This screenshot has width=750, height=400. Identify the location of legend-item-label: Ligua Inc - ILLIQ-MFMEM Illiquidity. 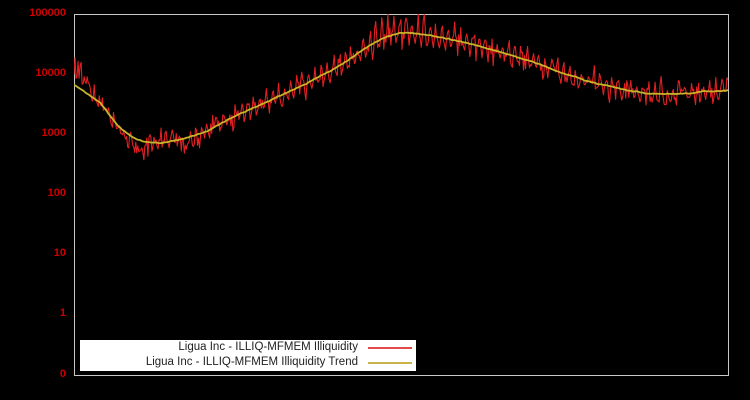
(268, 347).